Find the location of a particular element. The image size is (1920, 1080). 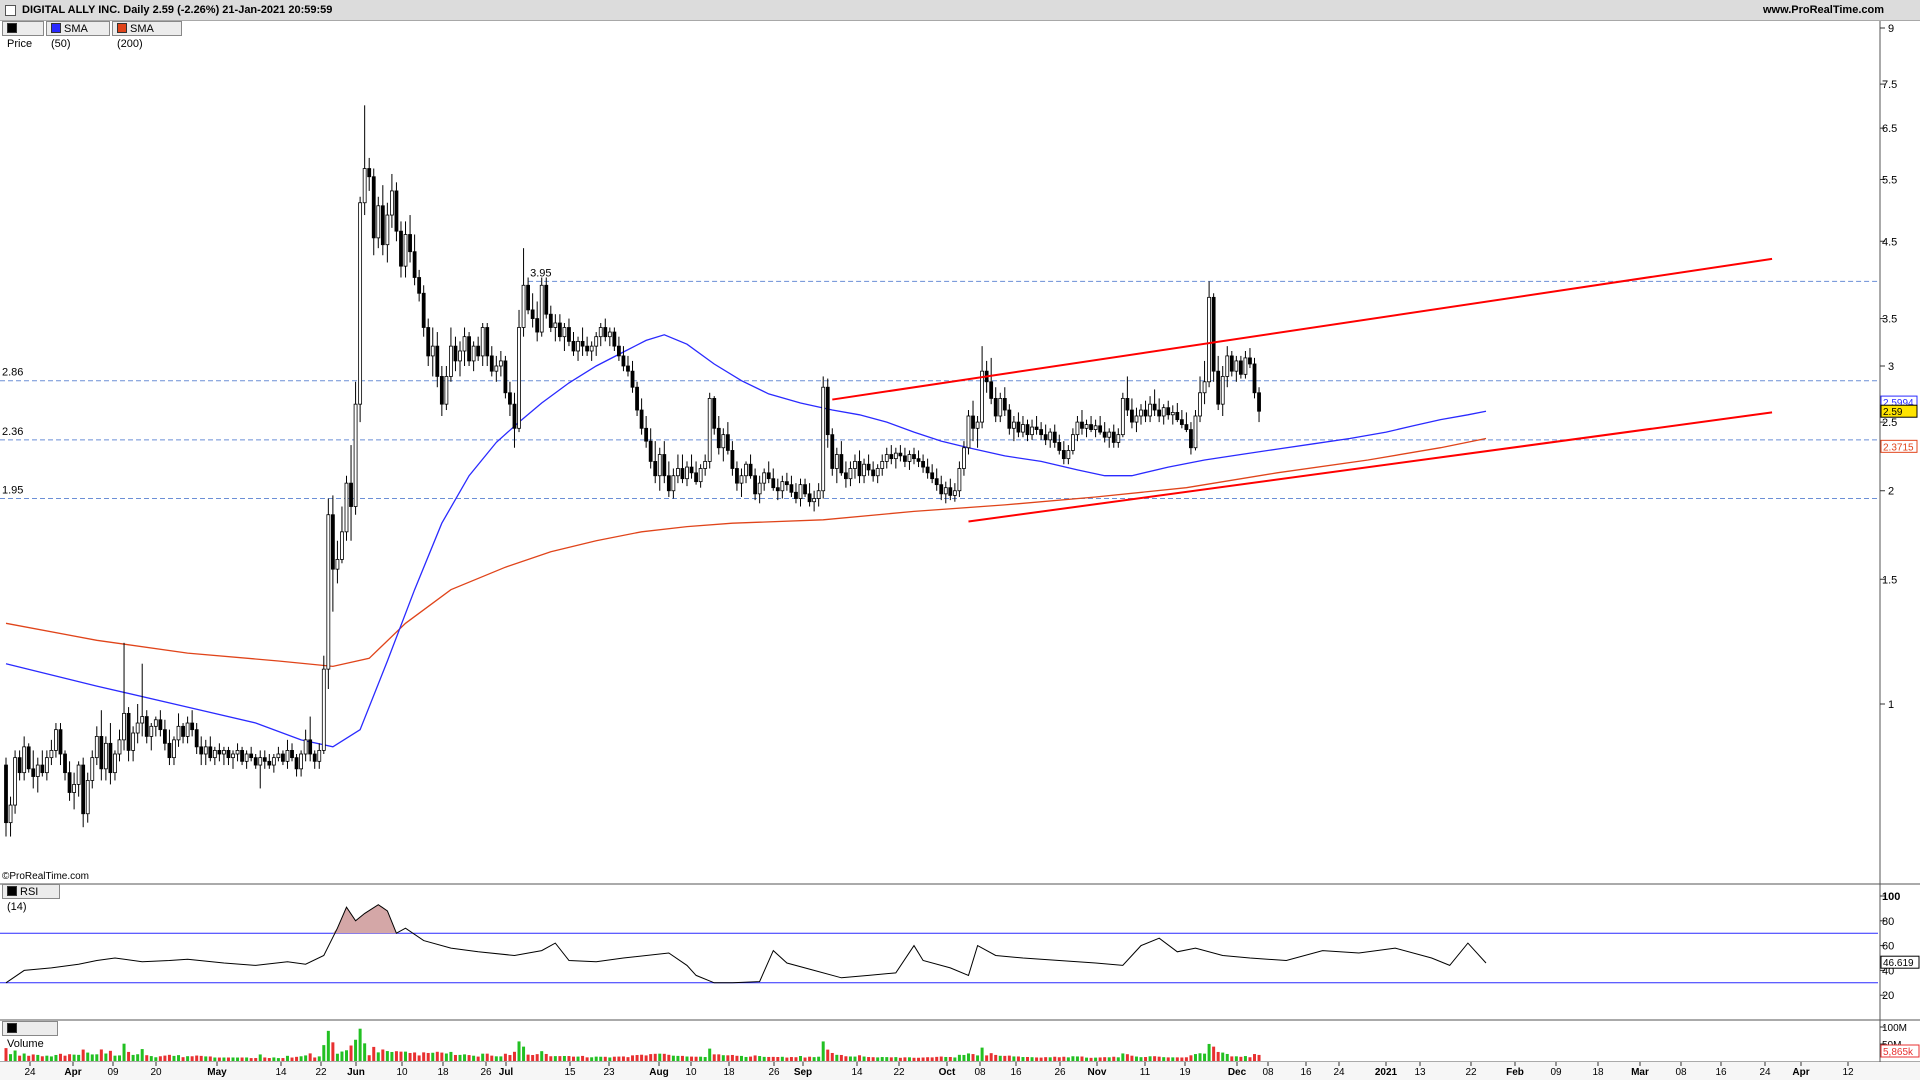

rsi-panel-label: RSI (14) is located at coordinates (31, 898).